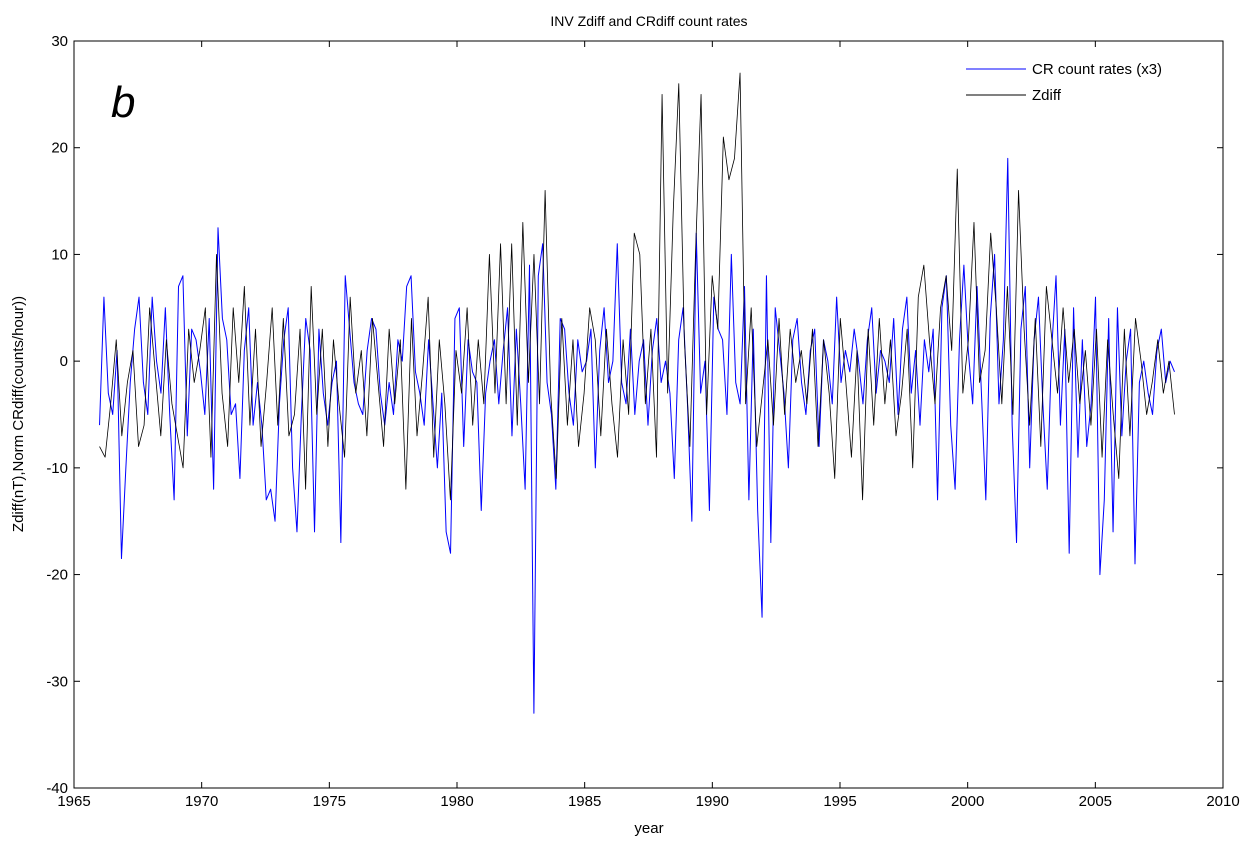  What do you see at coordinates (1097, 69) in the screenshot?
I see `legend-label-cr: CR count rates (x3)` at bounding box center [1097, 69].